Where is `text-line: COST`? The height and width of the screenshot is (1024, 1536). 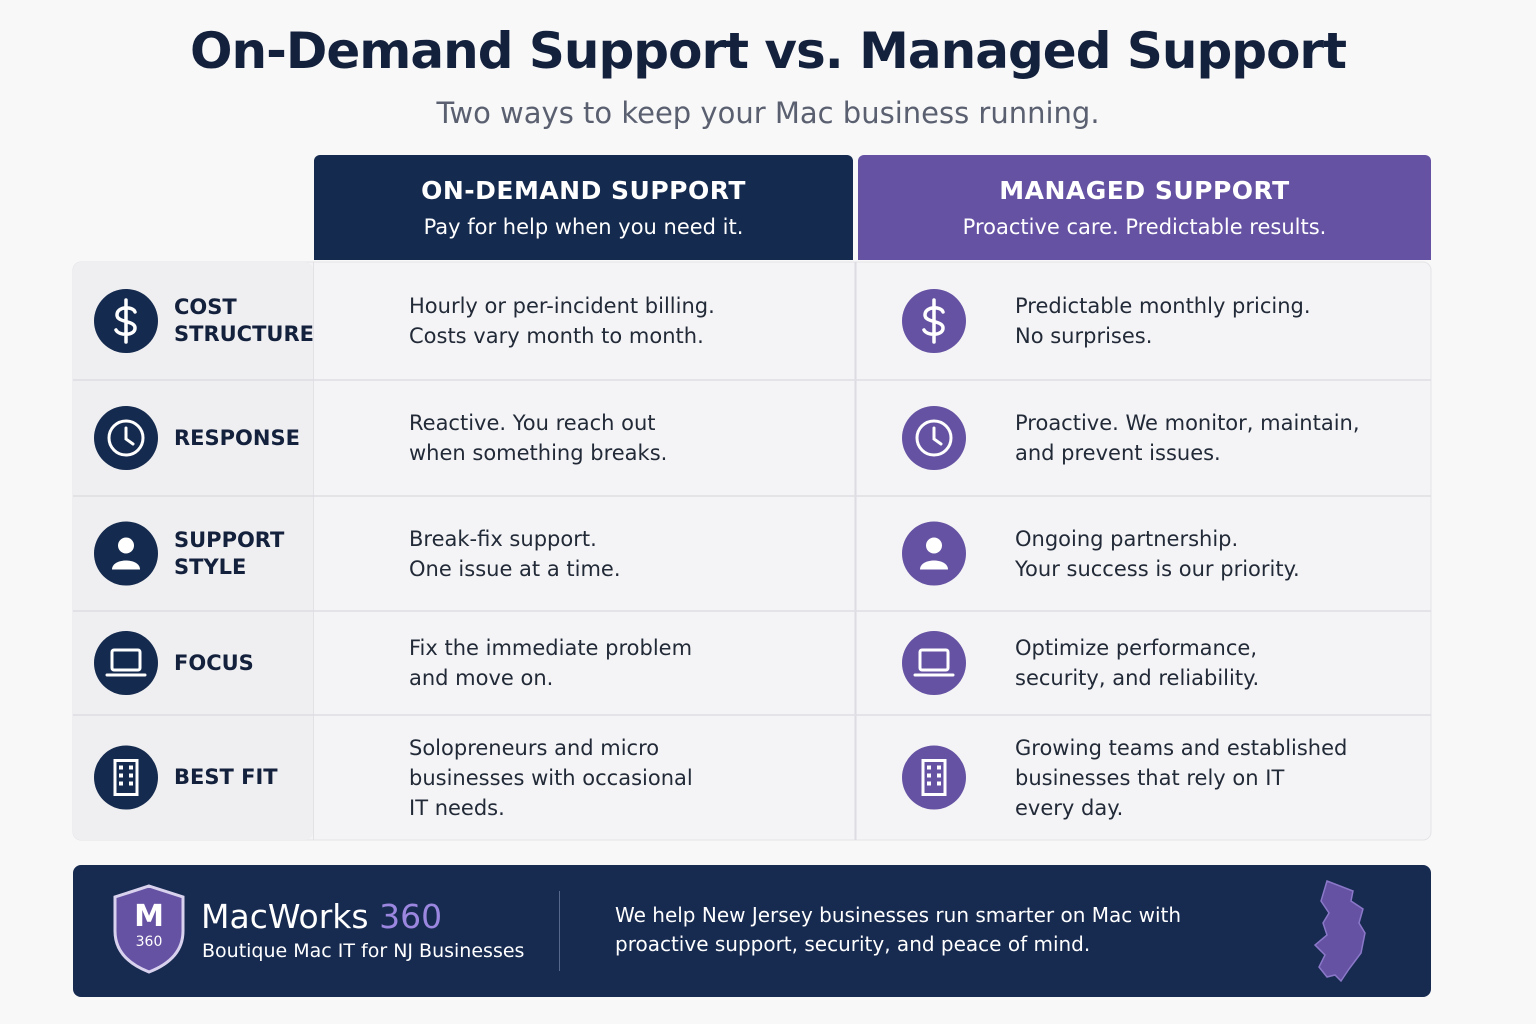 text-line: COST is located at coordinates (205, 307).